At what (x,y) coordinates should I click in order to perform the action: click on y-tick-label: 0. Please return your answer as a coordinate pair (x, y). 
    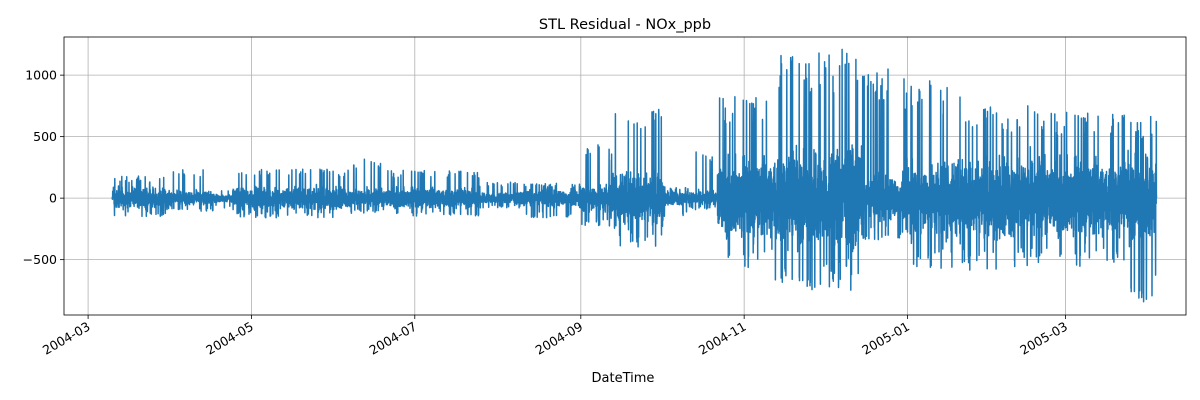
    Looking at the image, I should click on (53, 198).